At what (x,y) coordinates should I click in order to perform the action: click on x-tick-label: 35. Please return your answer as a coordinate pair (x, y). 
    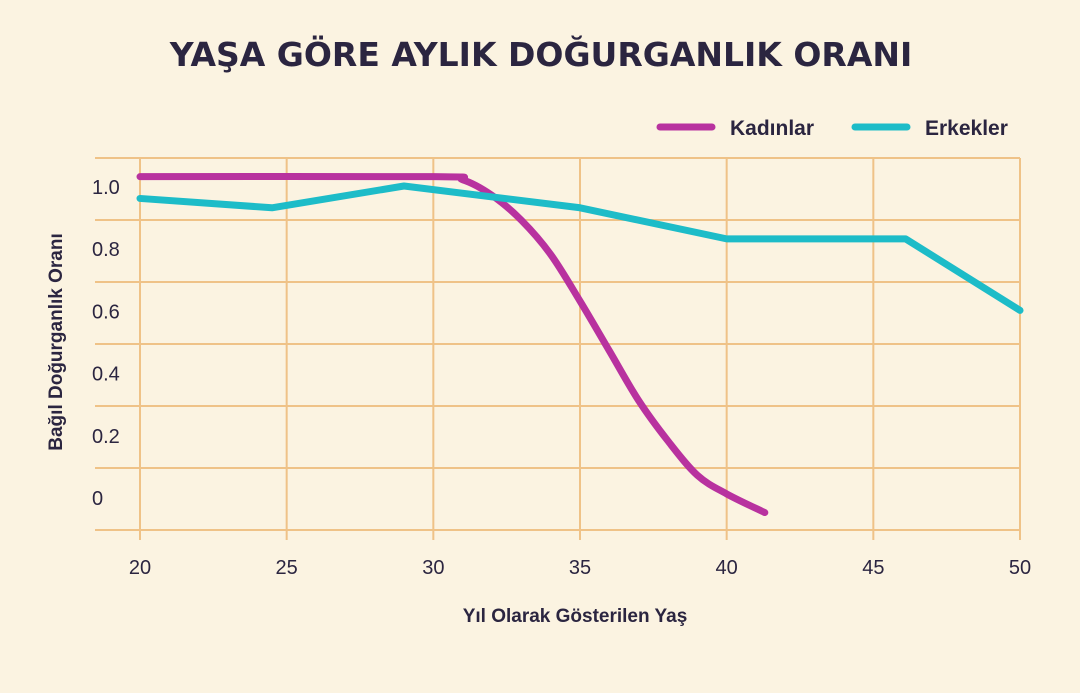
    Looking at the image, I should click on (580, 568).